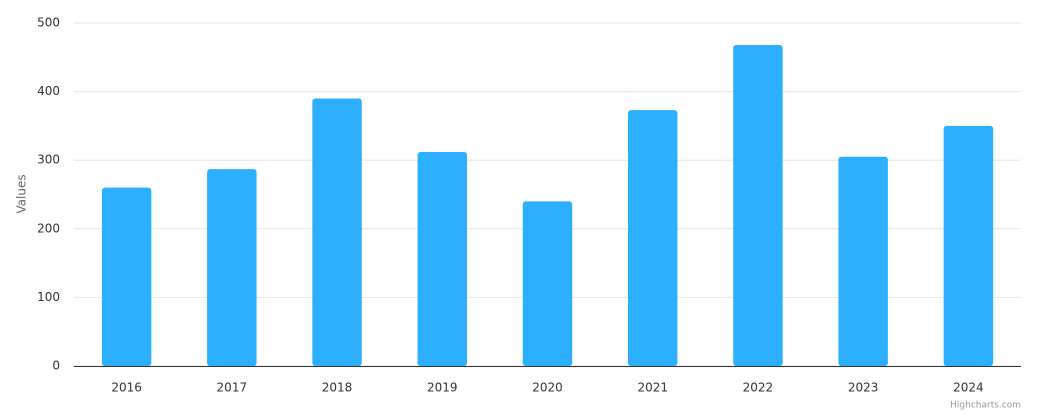 The image size is (1042, 417). Describe the element at coordinates (442, 388) in the screenshot. I see `x-tick-label: 2019` at that location.